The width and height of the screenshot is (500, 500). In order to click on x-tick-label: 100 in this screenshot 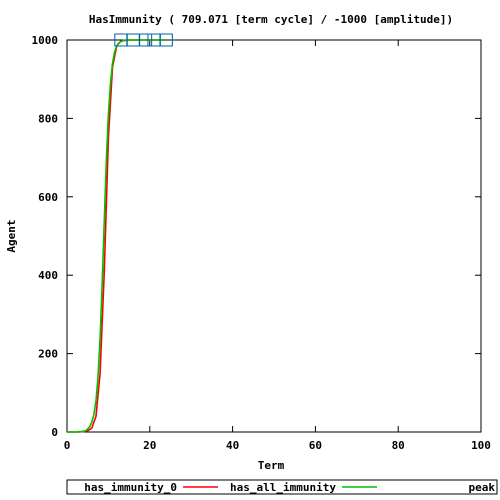, I will do `click(481, 445)`.